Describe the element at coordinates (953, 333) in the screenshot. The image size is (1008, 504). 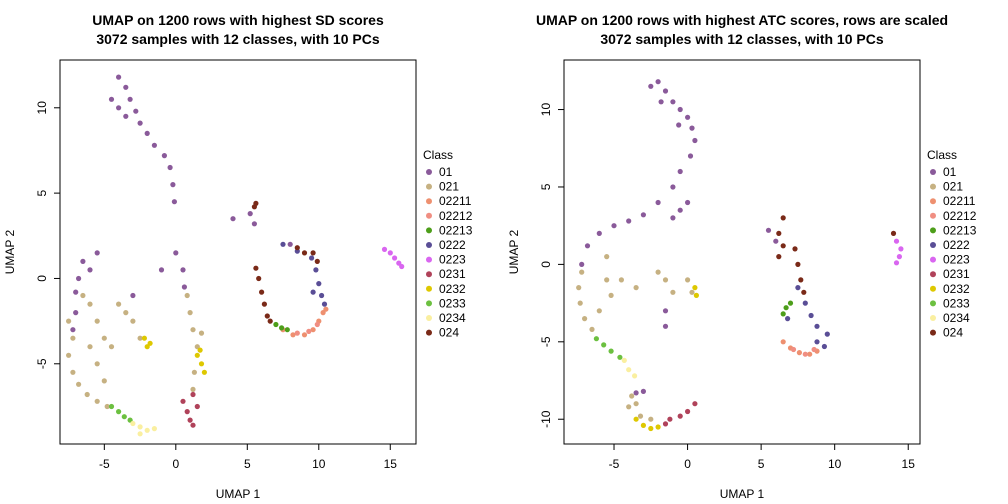
I see `panel-atc-legend-label: 024` at that location.